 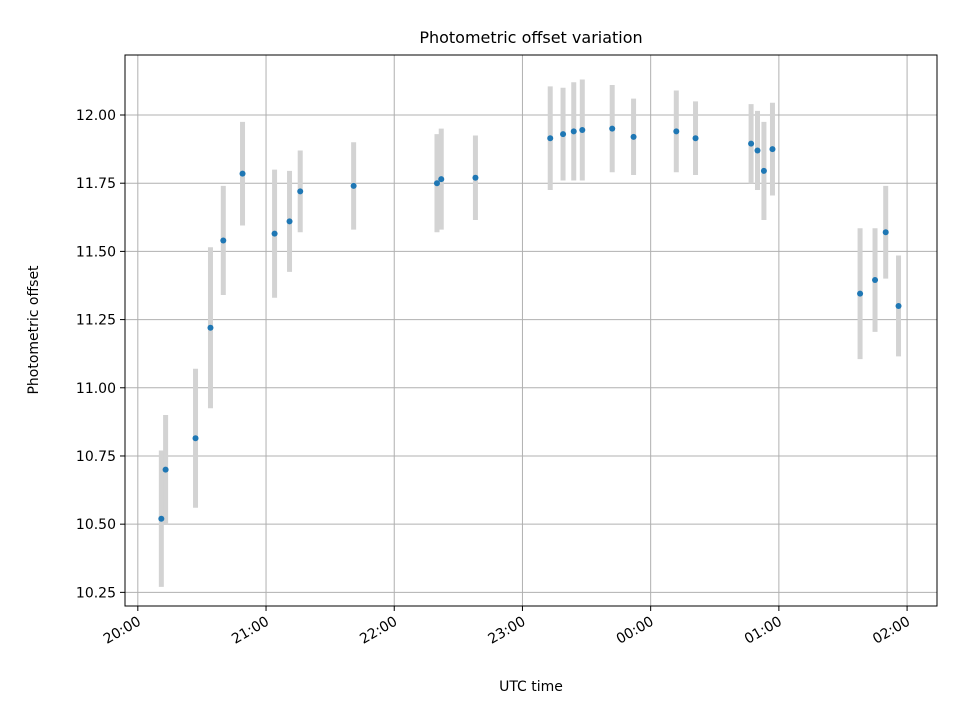 I want to click on y-tick-label: 10.75, so click(x=96, y=457).